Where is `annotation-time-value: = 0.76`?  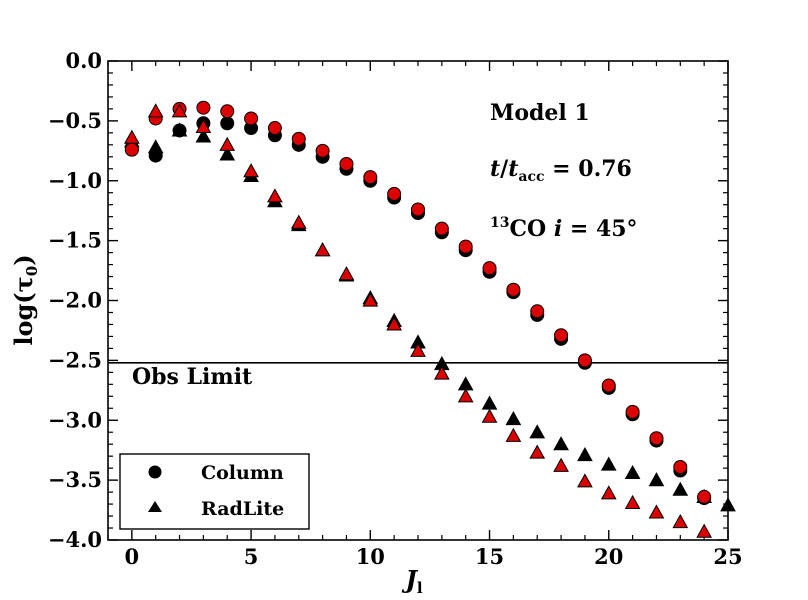 annotation-time-value: = 0.76 is located at coordinates (588, 169).